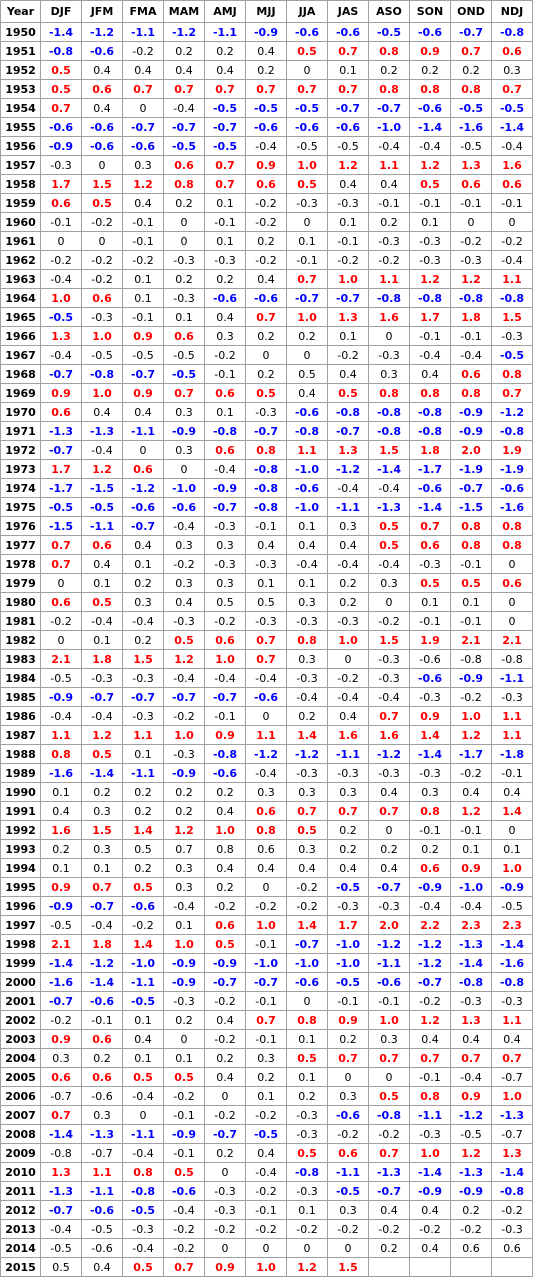 This screenshot has width=533, height=1277. Describe the element at coordinates (102, 830) in the screenshot. I see `value-cell: 1.5` at that location.